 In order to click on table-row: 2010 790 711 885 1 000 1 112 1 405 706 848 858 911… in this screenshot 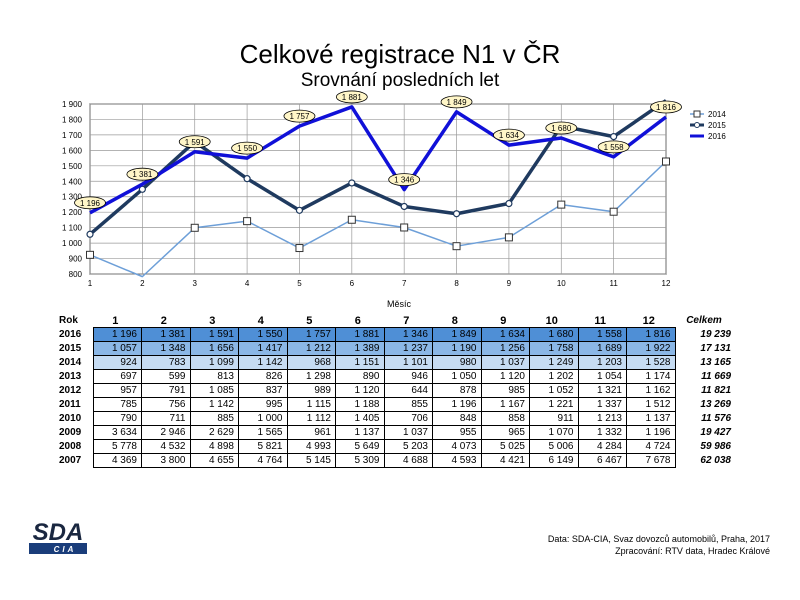, I will do `click(397, 418)`.